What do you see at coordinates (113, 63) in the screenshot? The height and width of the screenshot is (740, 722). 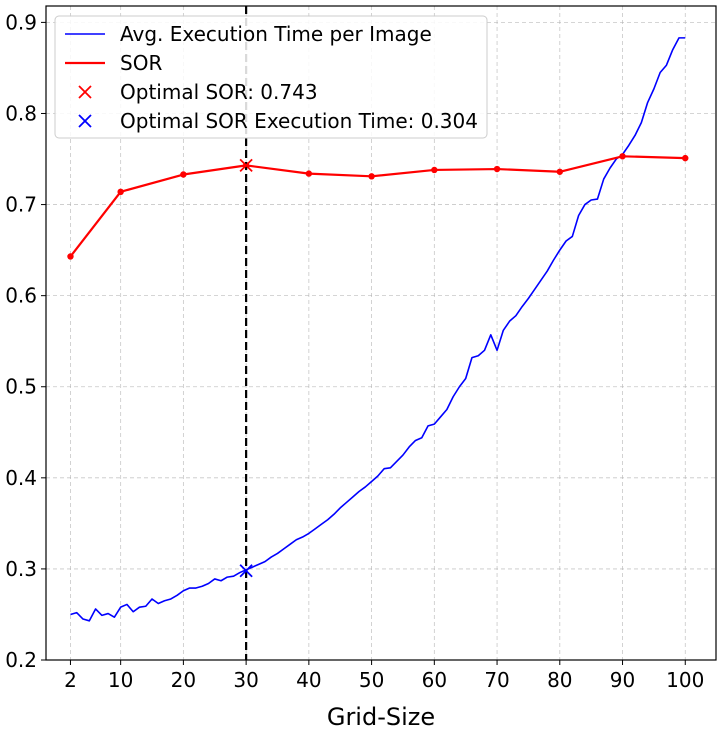 I see `legend-item: SOR` at bounding box center [113, 63].